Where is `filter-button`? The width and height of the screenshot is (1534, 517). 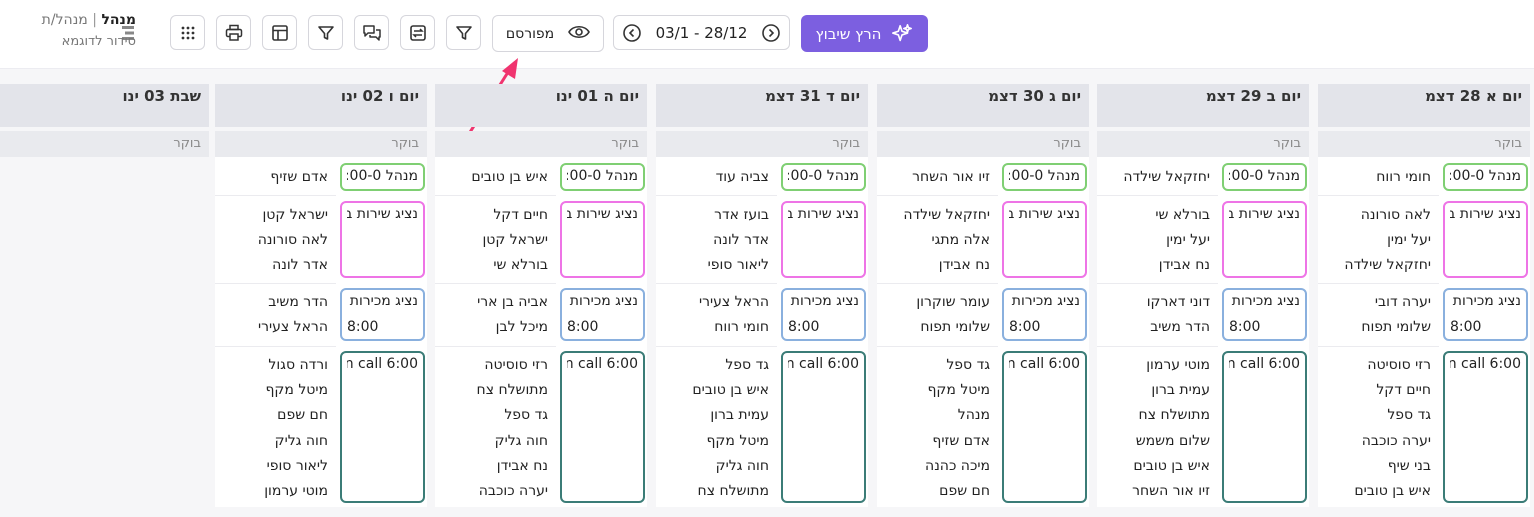
filter-button is located at coordinates (463, 32).